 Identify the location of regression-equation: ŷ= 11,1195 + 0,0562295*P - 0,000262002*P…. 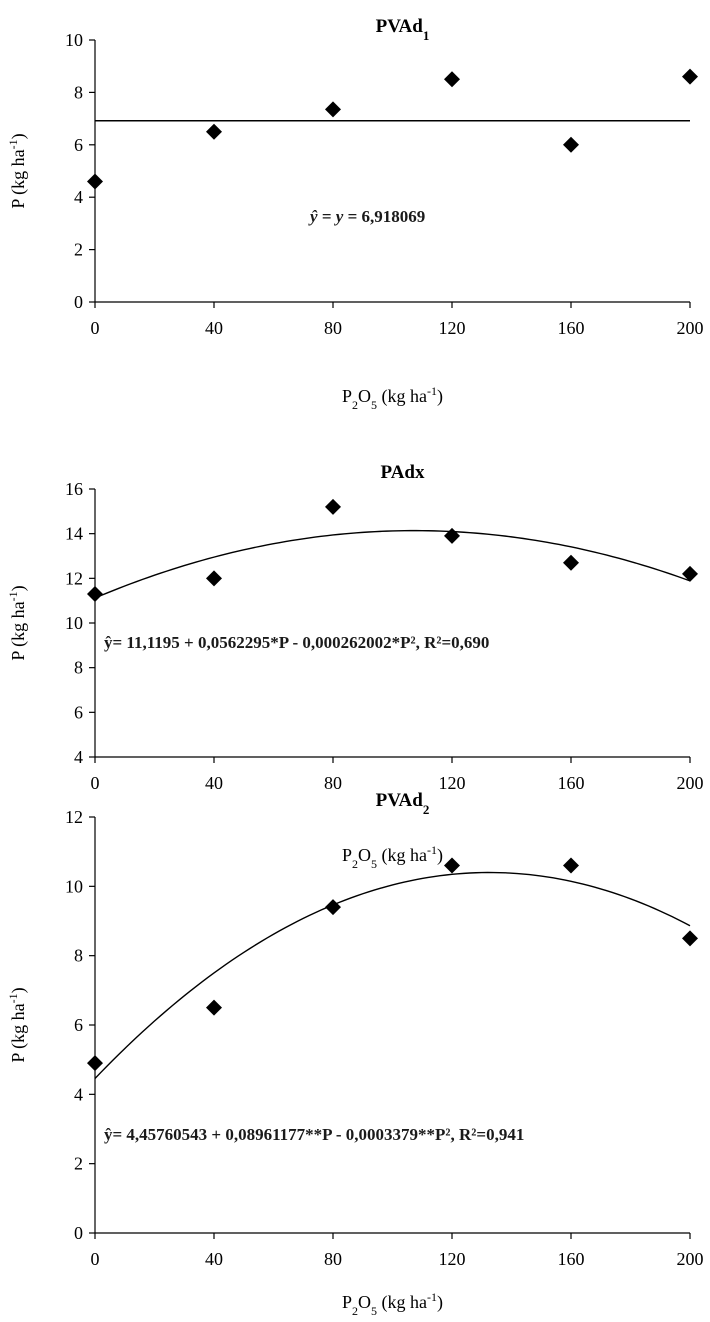
(296, 642).